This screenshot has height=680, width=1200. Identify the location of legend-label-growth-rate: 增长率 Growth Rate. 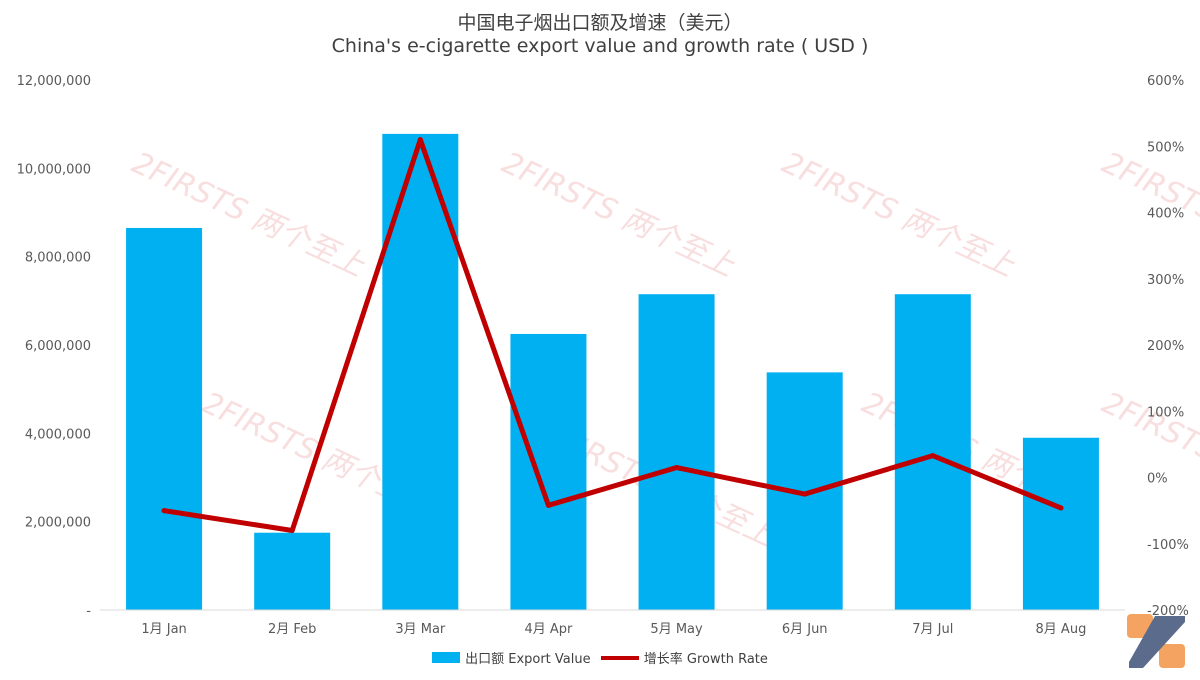
(705, 659).